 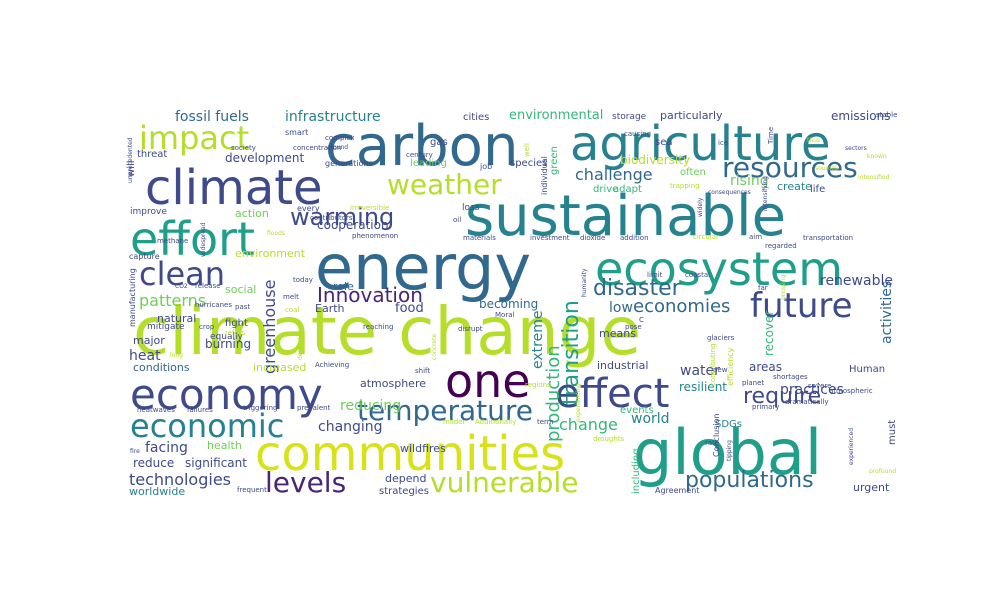 I want to click on word-communities: communities, so click(x=410, y=454).